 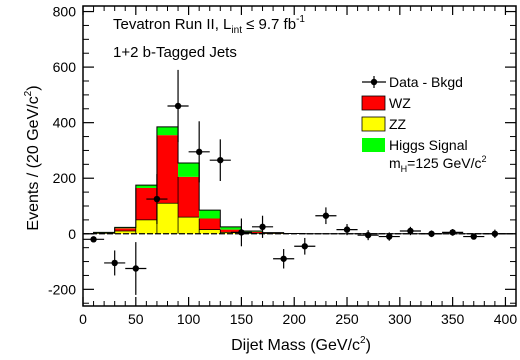 I want to click on legend-swatch-zz, so click(x=373, y=124).